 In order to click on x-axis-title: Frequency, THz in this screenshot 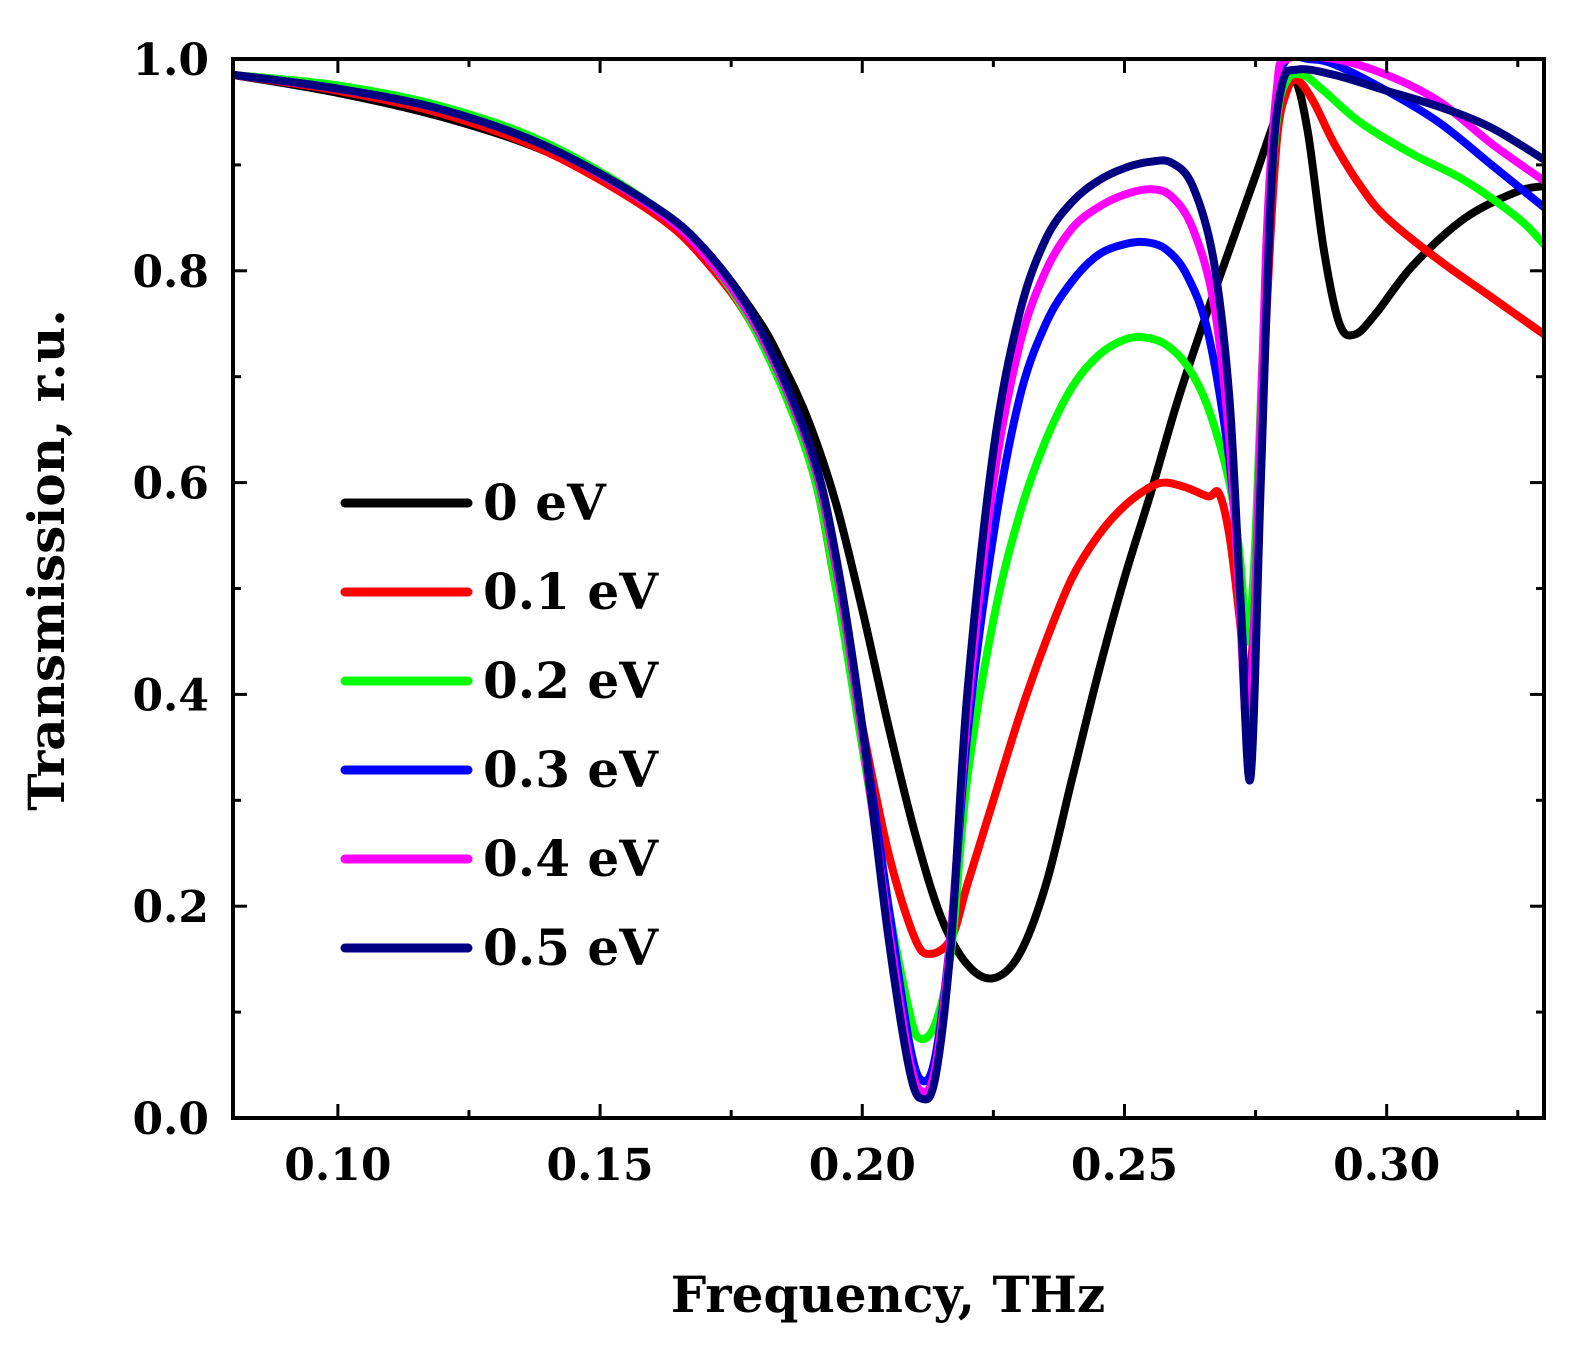, I will do `click(888, 1294)`.